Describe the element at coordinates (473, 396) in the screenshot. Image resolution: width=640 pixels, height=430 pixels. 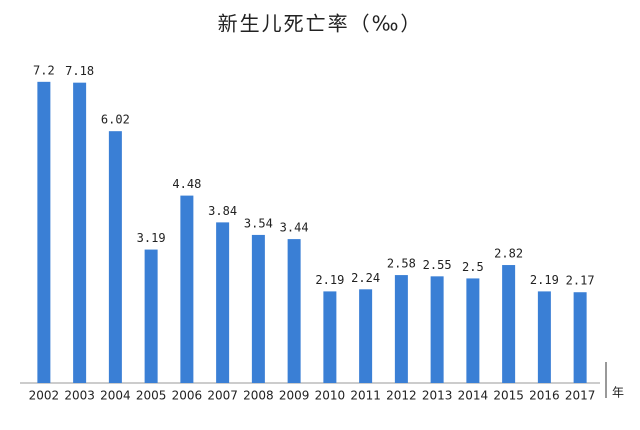
I see `x-tick-label: 2014` at that location.